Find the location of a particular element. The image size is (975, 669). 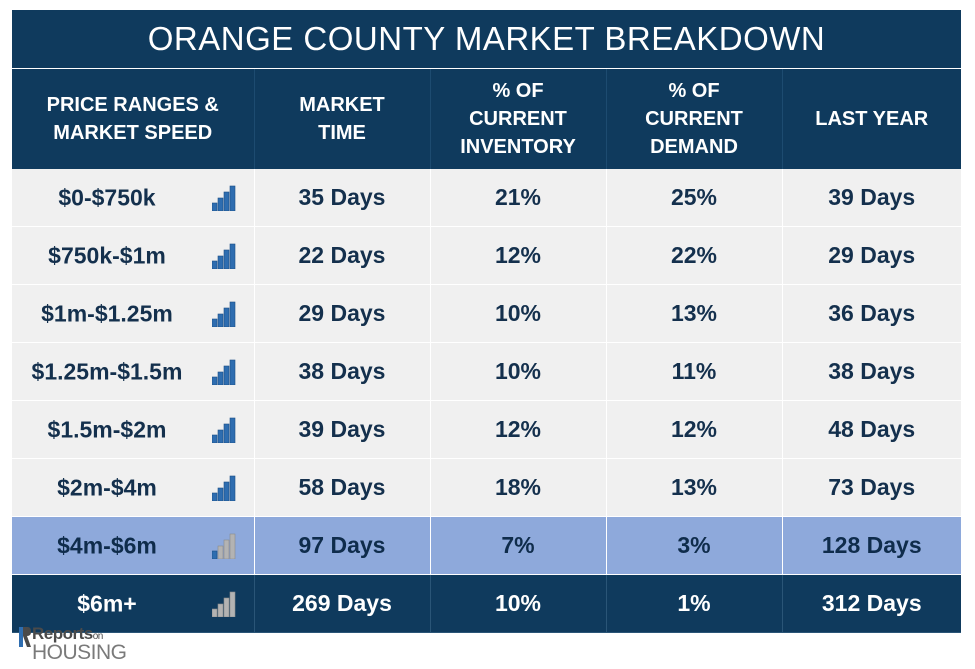

price-range-label: $0-$750k is located at coordinates (107, 197).